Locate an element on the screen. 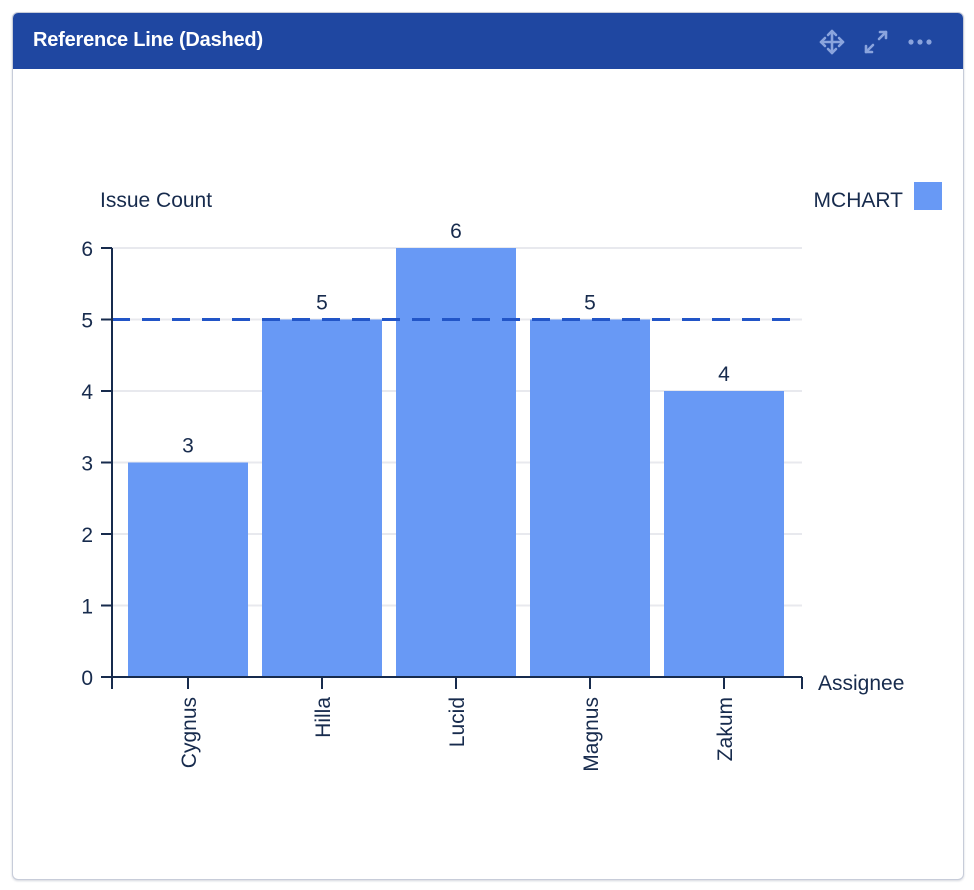  legend-swatch is located at coordinates (928, 196).